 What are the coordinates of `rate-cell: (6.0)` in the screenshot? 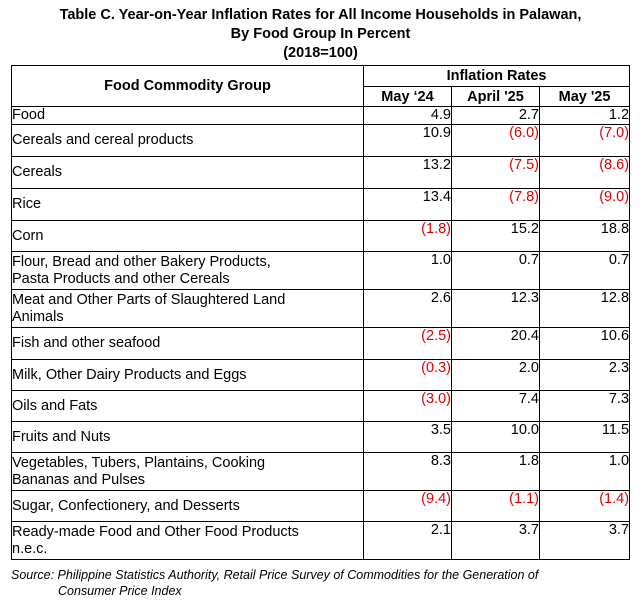 It's located at (495, 140).